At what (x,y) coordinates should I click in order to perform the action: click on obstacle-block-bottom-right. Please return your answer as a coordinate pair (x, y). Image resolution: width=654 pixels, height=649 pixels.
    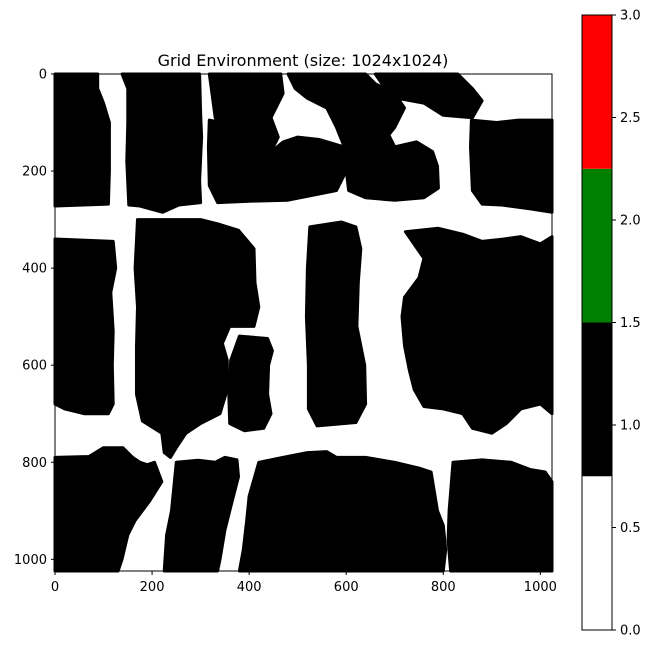
    Looking at the image, I should click on (500, 515).